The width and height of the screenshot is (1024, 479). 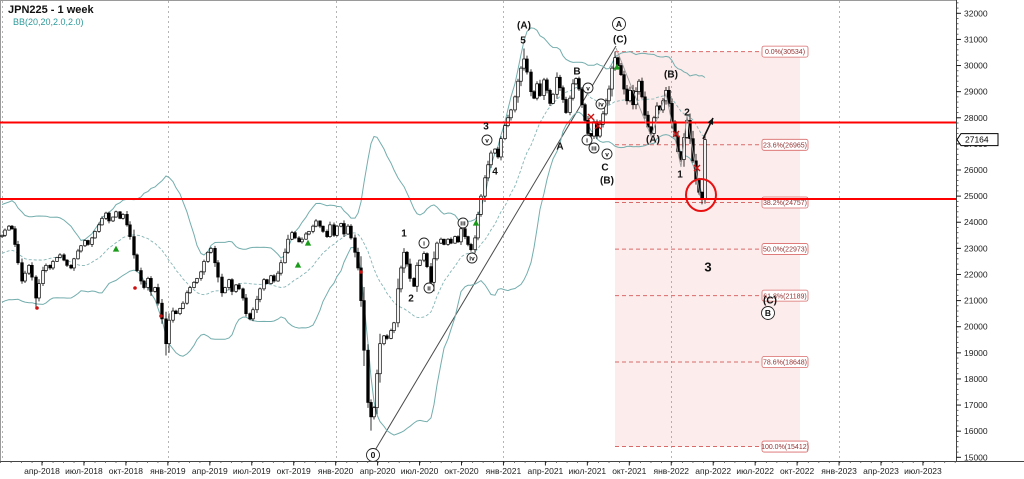 What do you see at coordinates (653, 140) in the screenshot?
I see `wave-label: (A)` at bounding box center [653, 140].